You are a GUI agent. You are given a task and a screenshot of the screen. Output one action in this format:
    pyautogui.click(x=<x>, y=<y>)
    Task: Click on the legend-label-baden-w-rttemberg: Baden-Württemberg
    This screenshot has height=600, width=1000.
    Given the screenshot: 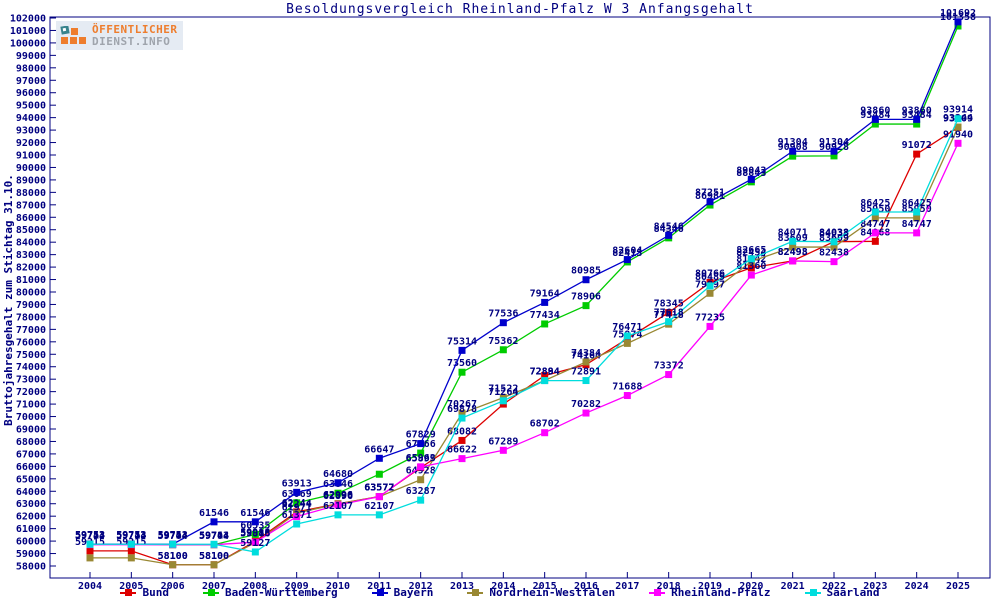 What is the action you would take?
    pyautogui.click(x=281, y=592)
    